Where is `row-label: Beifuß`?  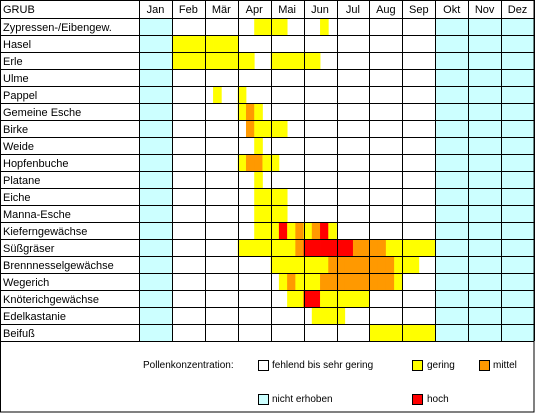 row-label: Beifuß is located at coordinates (19, 334).